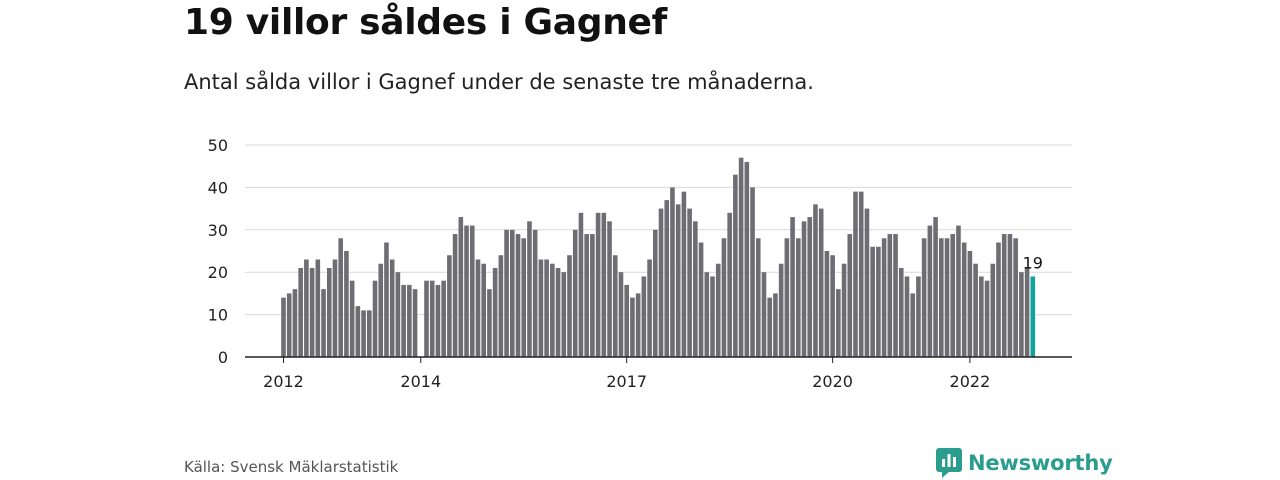  What do you see at coordinates (218, 272) in the screenshot?
I see `y-tick-label: 20` at bounding box center [218, 272].